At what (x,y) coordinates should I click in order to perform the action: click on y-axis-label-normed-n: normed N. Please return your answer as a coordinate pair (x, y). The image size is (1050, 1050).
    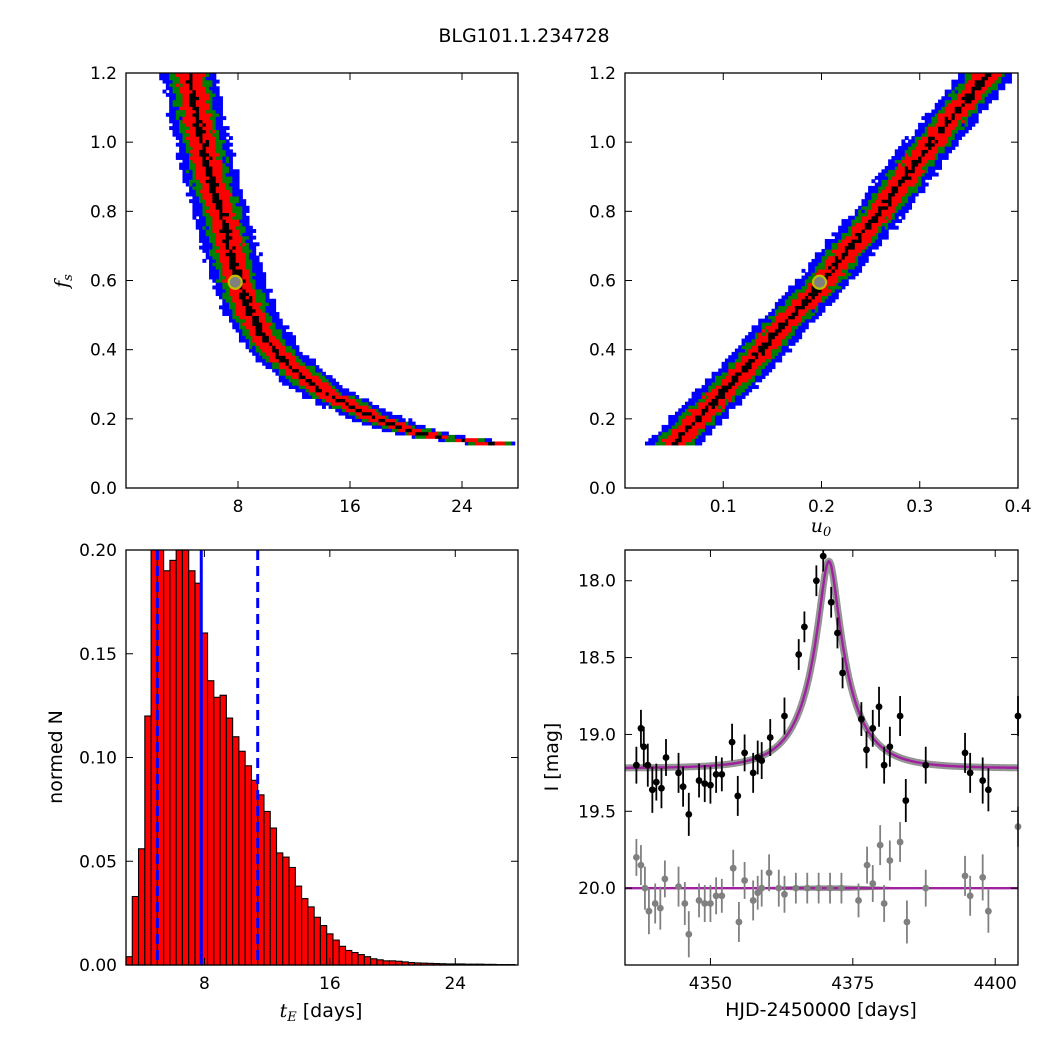
    Looking at the image, I should click on (56, 757).